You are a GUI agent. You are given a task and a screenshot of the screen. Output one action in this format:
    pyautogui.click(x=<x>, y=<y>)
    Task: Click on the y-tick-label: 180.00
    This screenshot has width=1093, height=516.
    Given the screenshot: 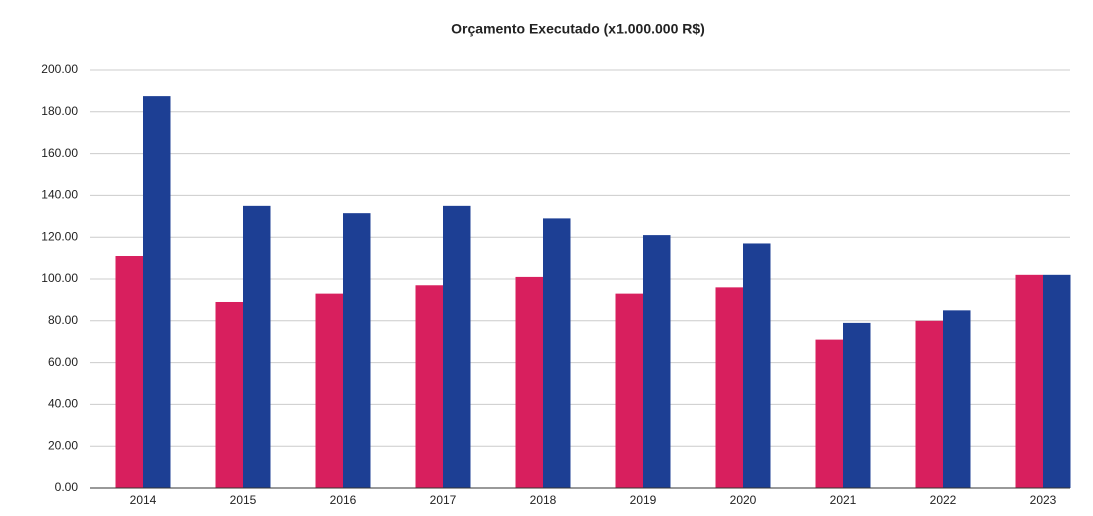 What is the action you would take?
    pyautogui.click(x=59, y=111)
    